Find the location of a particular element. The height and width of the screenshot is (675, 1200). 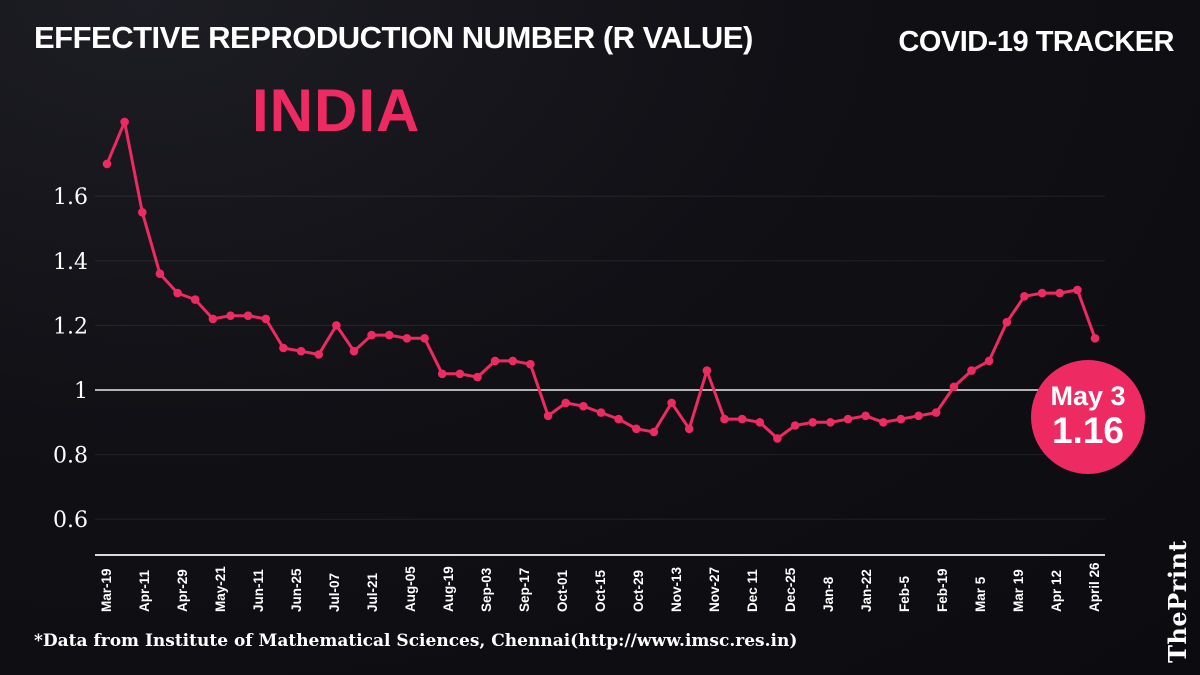

x-axis-label: Jun-25 is located at coordinates (296, 590).